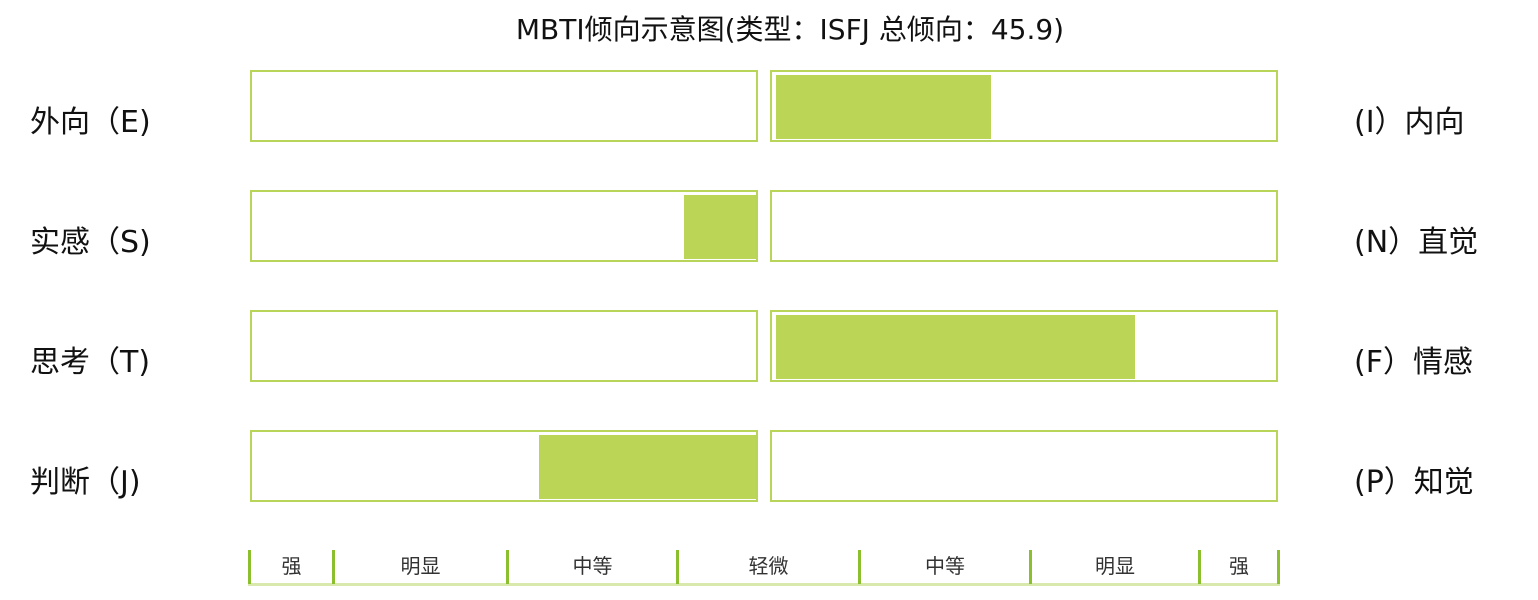 This screenshot has height=600, width=1538. What do you see at coordinates (420, 566) in the screenshot?
I see `scale-label-left-clear: 明显` at bounding box center [420, 566].